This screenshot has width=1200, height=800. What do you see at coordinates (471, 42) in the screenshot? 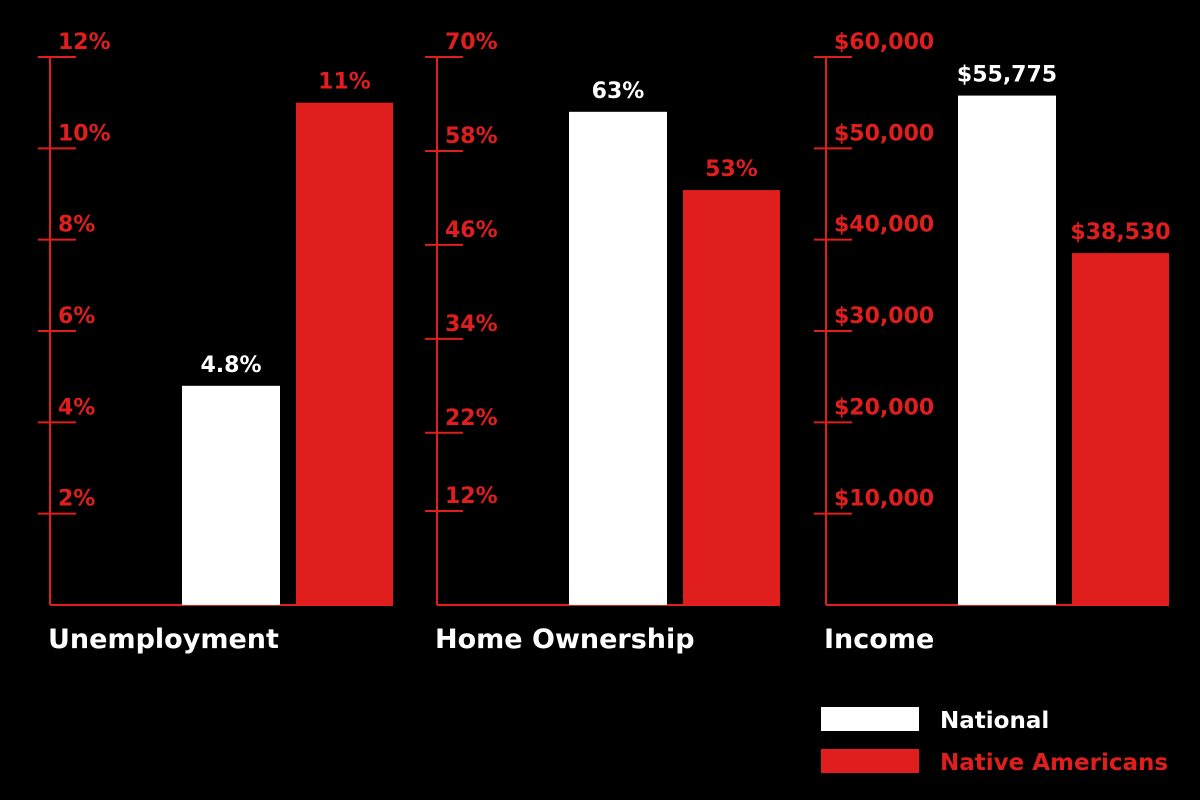
I see `y-tick-label: 70%` at bounding box center [471, 42].